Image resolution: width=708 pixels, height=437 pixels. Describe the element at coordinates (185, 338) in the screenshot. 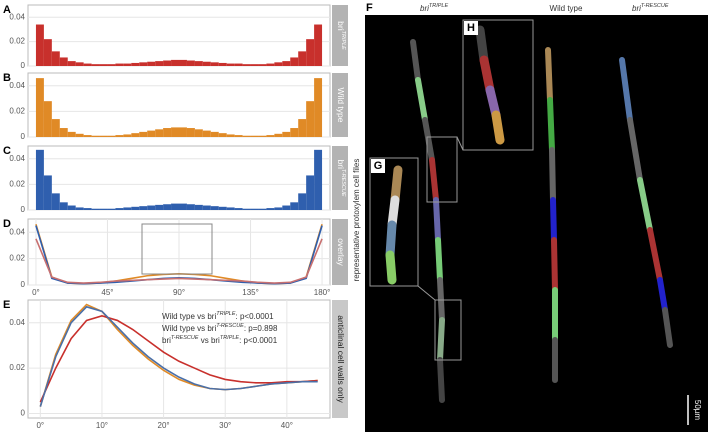

I see `annotation-part: T-RESCUE` at that location.